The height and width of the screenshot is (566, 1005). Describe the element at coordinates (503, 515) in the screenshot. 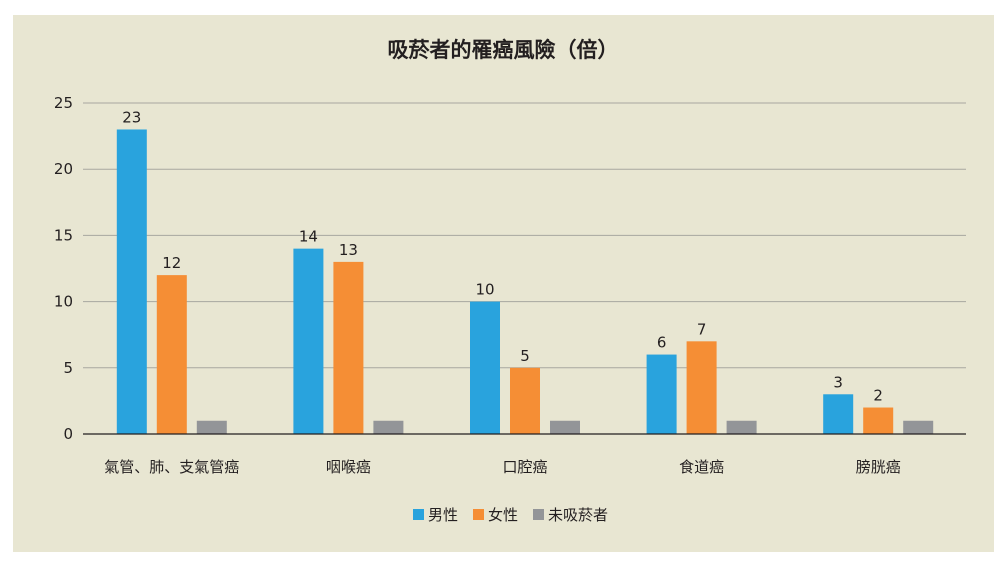

I see `legend-label: 女性` at that location.